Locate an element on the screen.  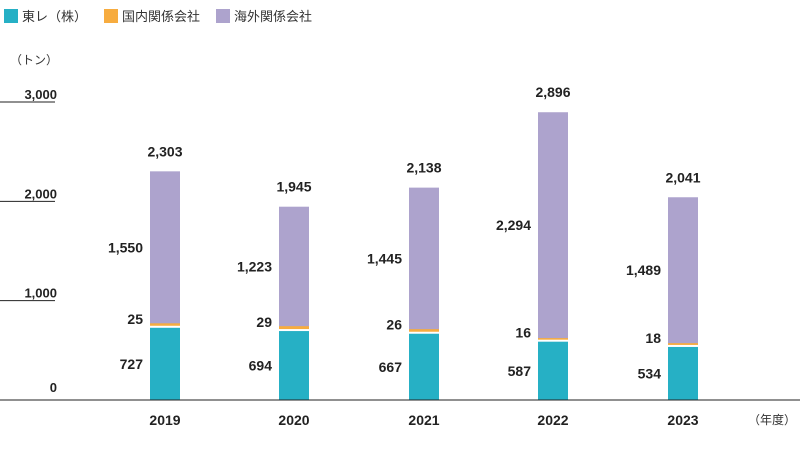
legend-label: 国内関係会社 is located at coordinates (161, 16).